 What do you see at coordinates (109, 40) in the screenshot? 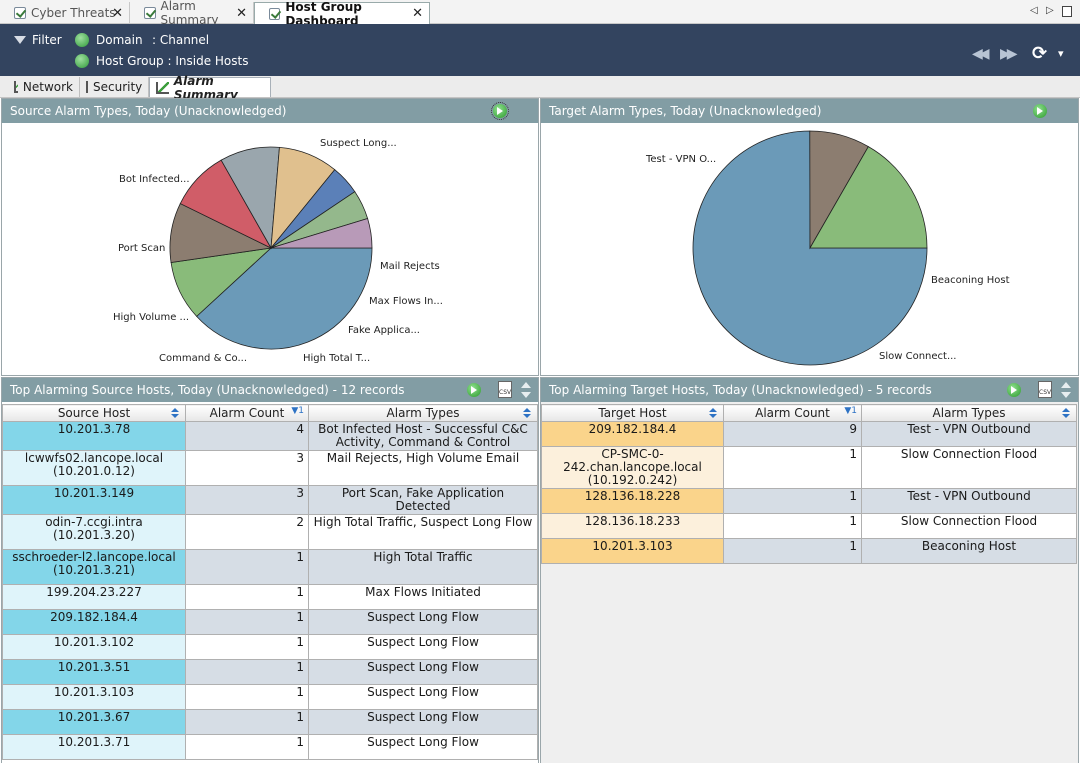
I see `domain-selector: Domain` at bounding box center [109, 40].